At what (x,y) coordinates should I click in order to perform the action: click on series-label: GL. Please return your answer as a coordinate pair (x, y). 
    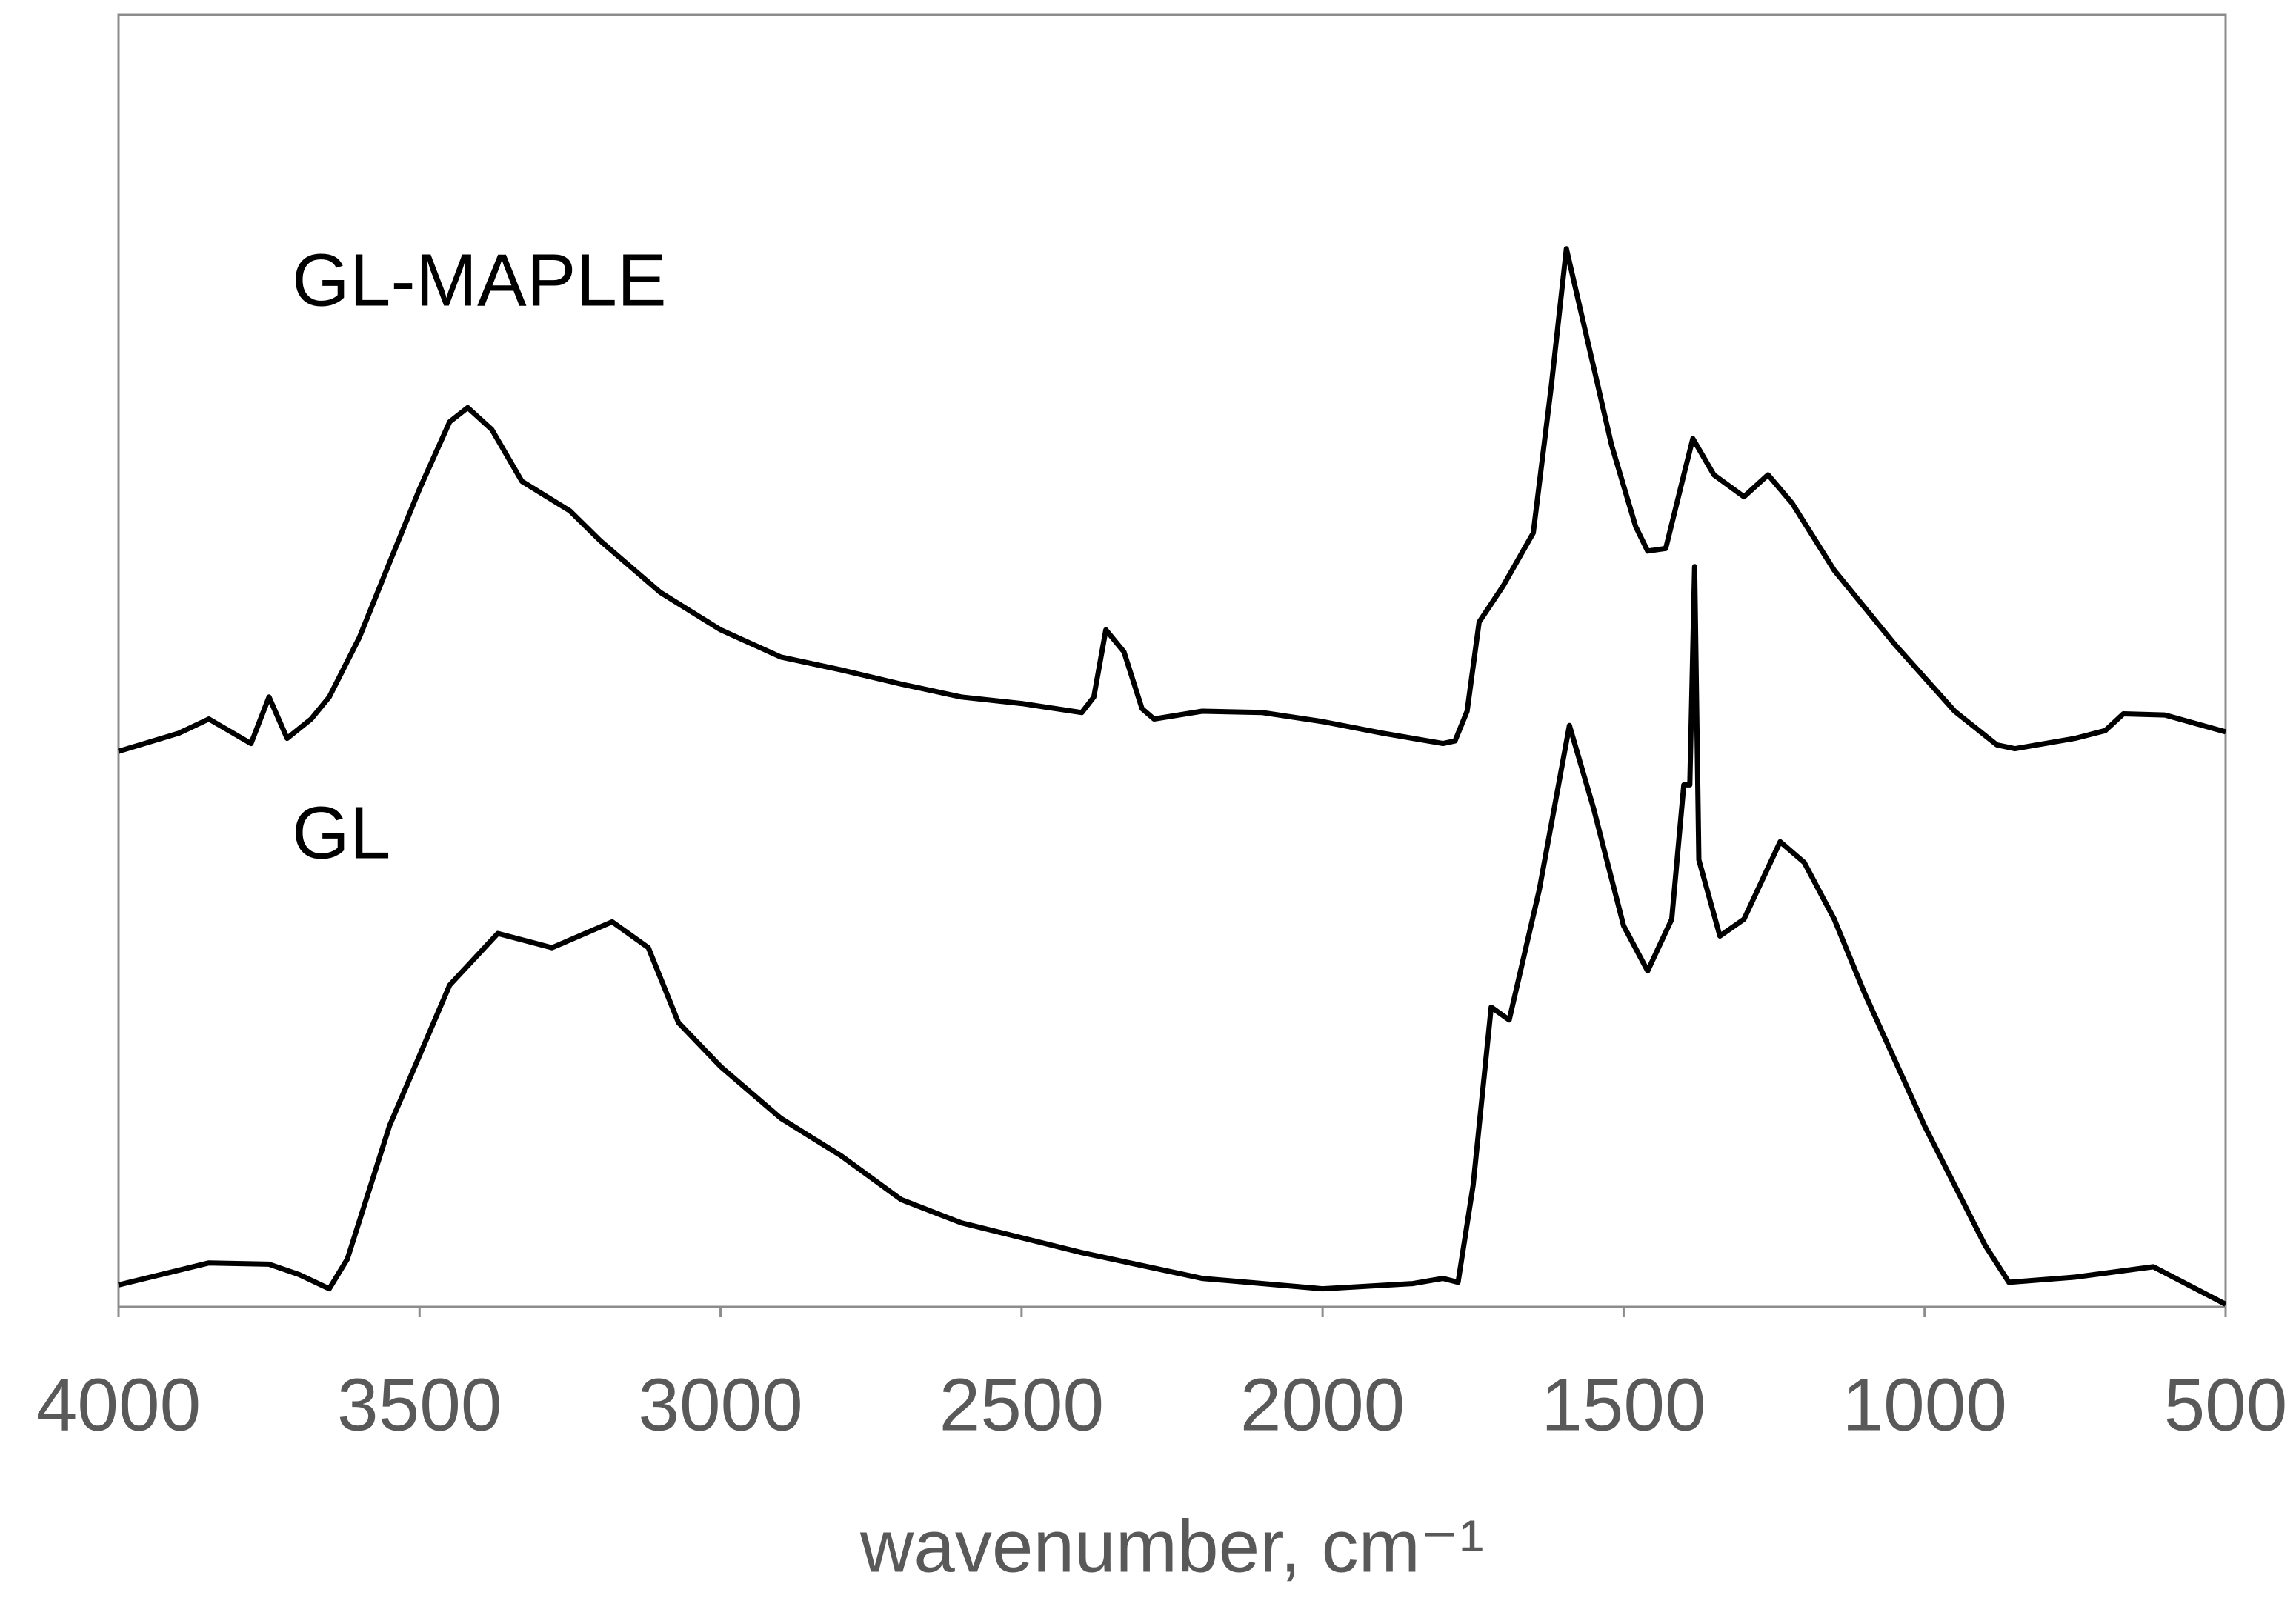
    Looking at the image, I should click on (341, 832).